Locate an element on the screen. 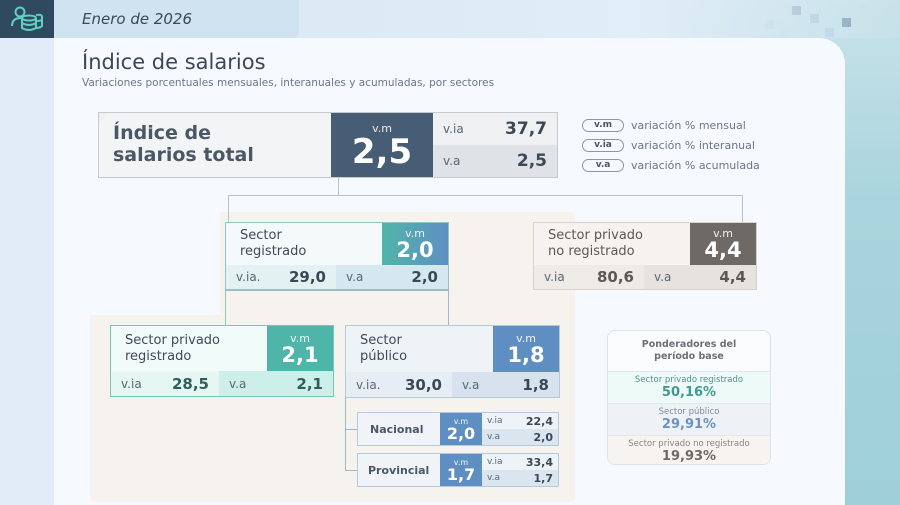 This screenshot has width=900, height=505. national-box: Nacional v.m 2,0 v.ia 22,4 v.a 2,0 is located at coordinates (458, 429).